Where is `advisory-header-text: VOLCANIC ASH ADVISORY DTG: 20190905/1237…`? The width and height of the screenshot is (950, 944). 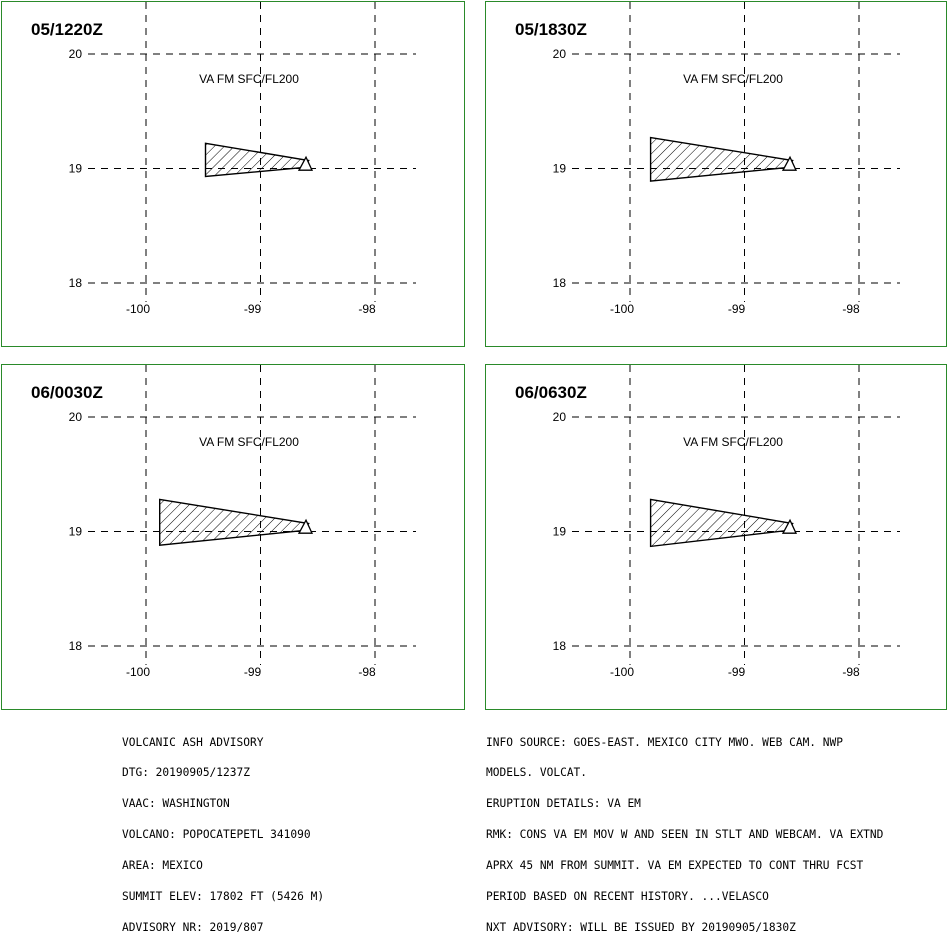 advisory-header-text: VOLCANIC ASH ADVISORY DTG: 20190905/1237… is located at coordinates (223, 830).